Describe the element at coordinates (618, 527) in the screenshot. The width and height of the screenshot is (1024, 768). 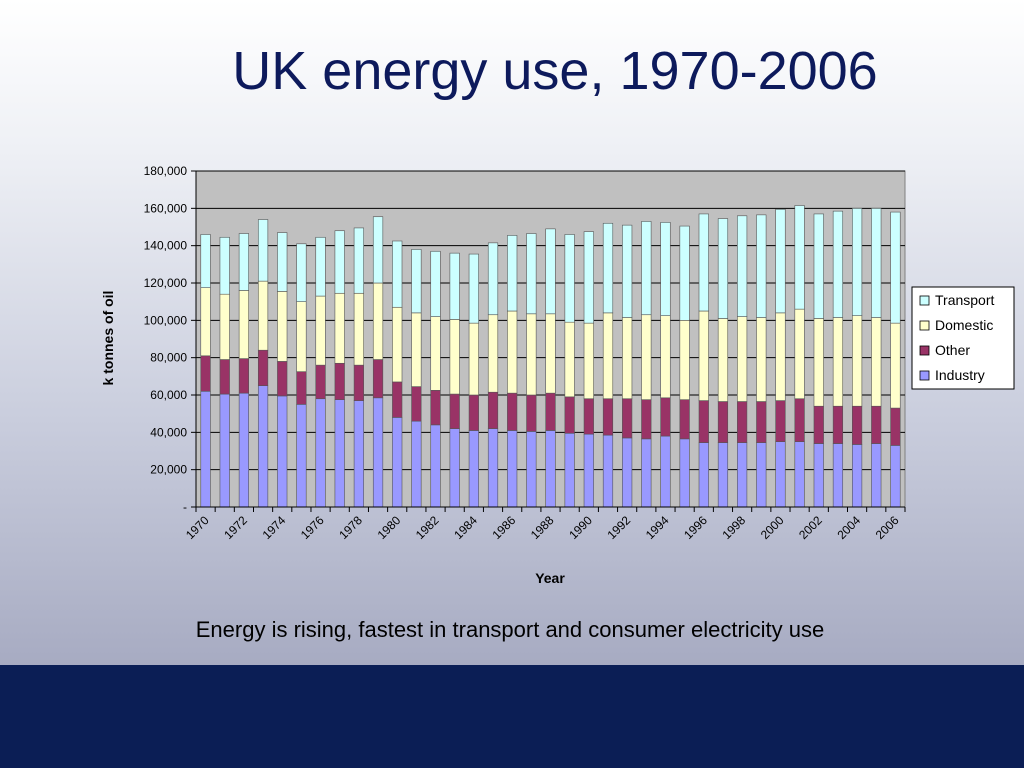
I see `x-tick-label: 1992` at that location.